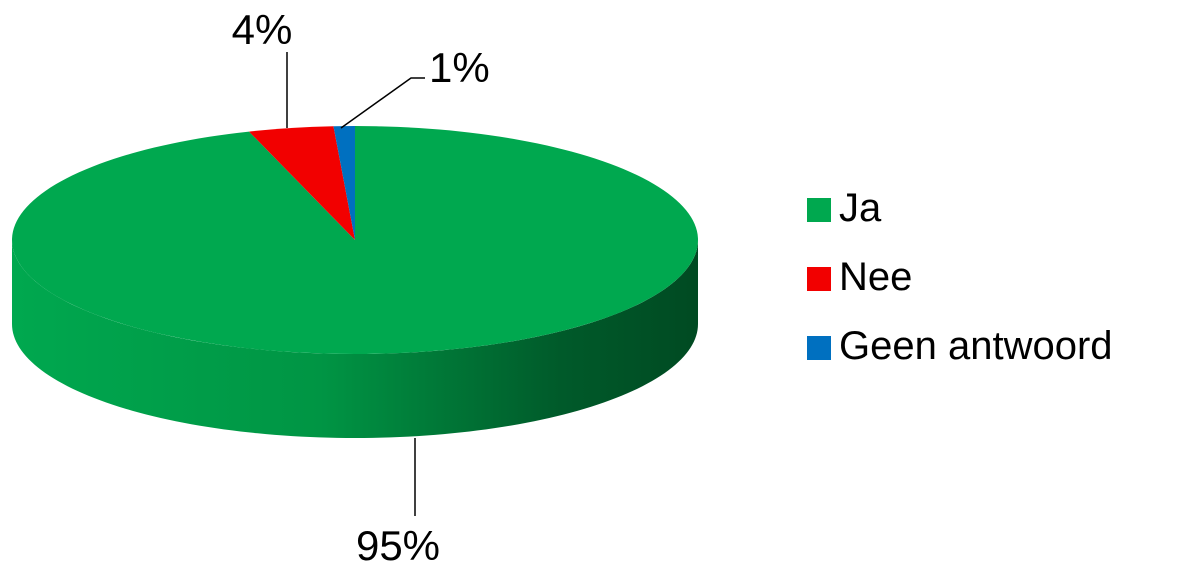 This screenshot has height=563, width=1177. I want to click on legend-swatch-nee, so click(819, 279).